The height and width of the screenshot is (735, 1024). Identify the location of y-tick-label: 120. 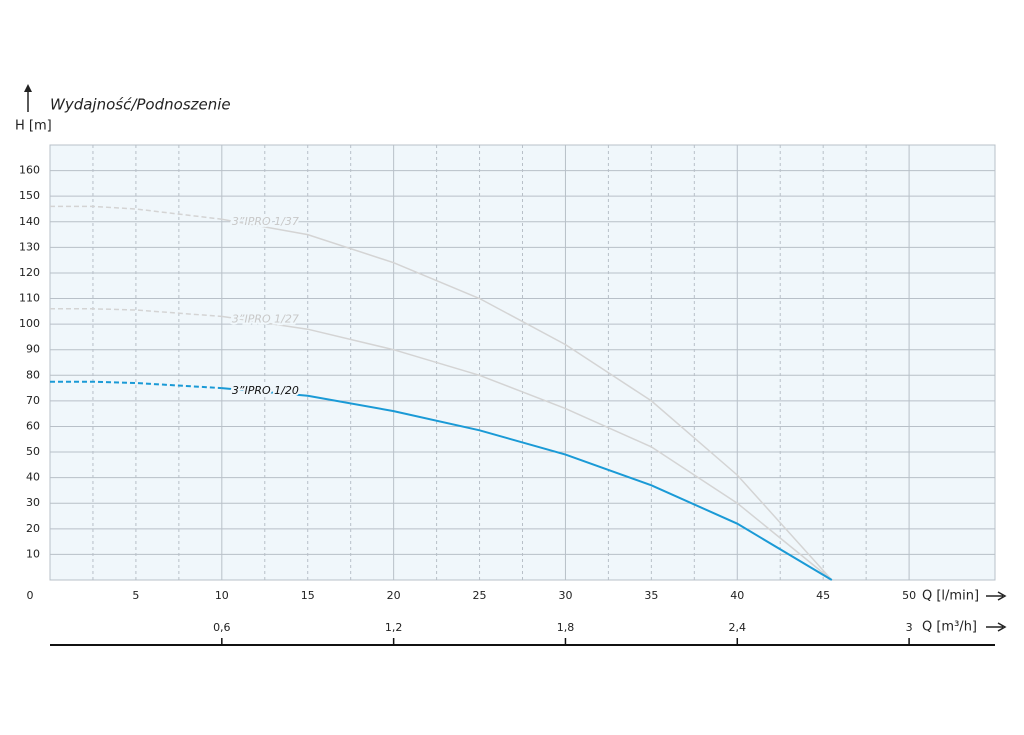
(29, 272).